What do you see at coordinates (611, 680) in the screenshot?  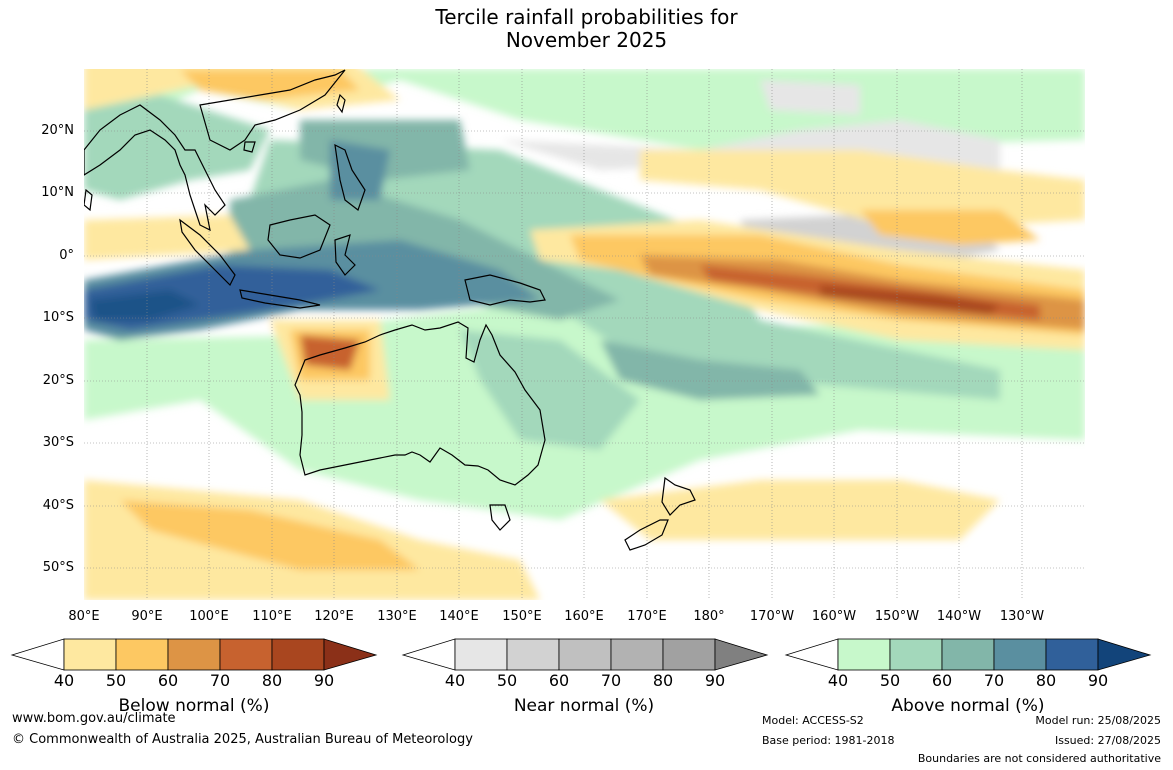 I see `colorbar-near-tick: 70` at bounding box center [611, 680].